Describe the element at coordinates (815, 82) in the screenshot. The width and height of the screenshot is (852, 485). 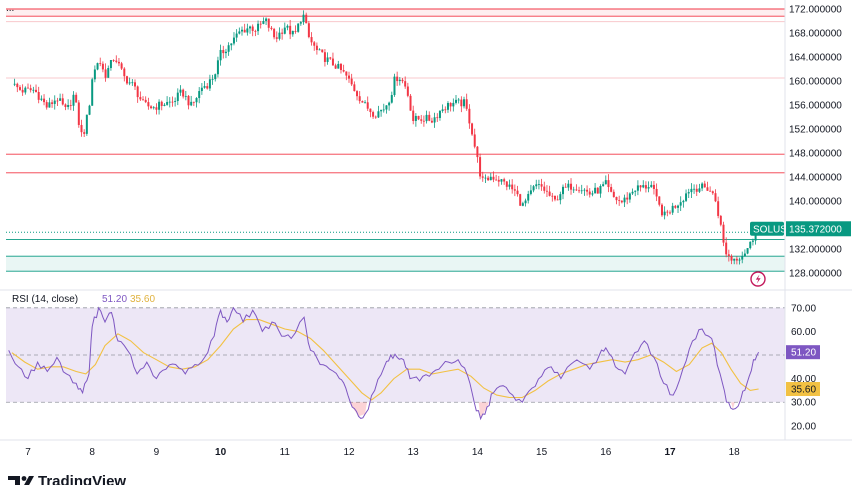
I see `price-tick-label: 160.000000` at that location.